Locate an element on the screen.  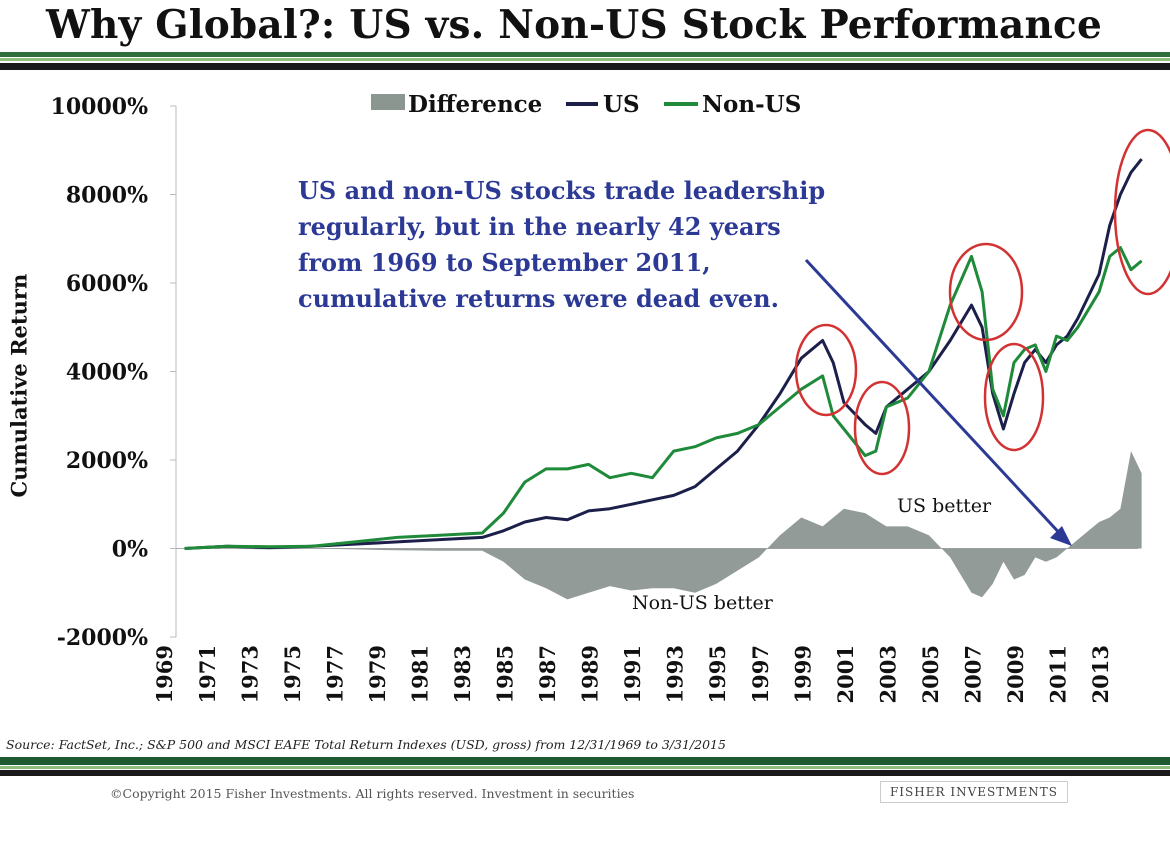
x-tick-label: 1987 is located at coordinates (547, 674).